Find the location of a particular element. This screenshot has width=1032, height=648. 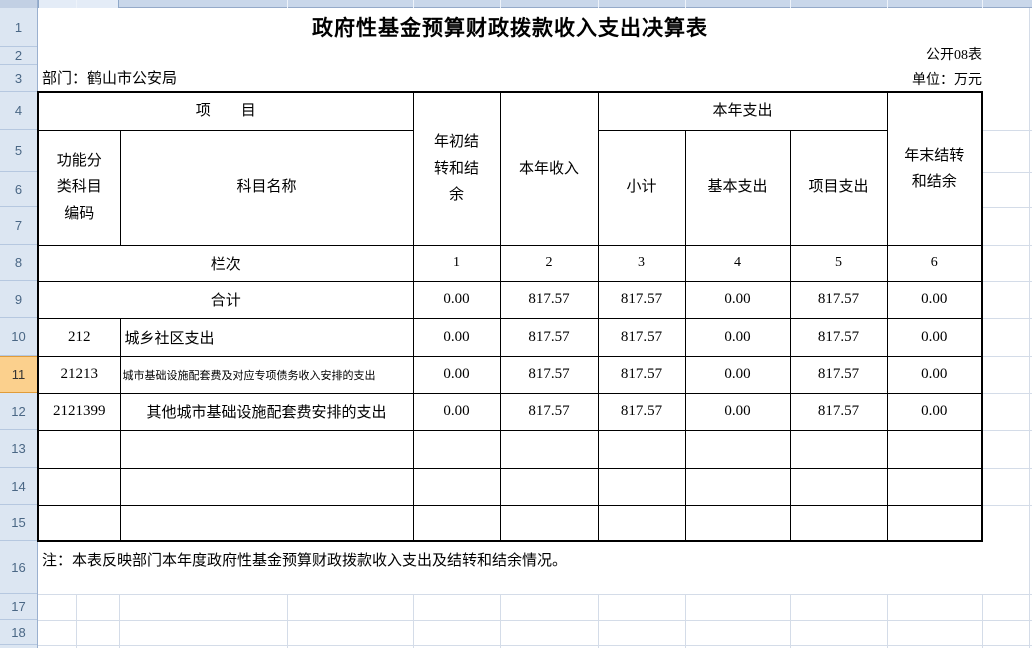

select-all-corner is located at coordinates (19, 4).